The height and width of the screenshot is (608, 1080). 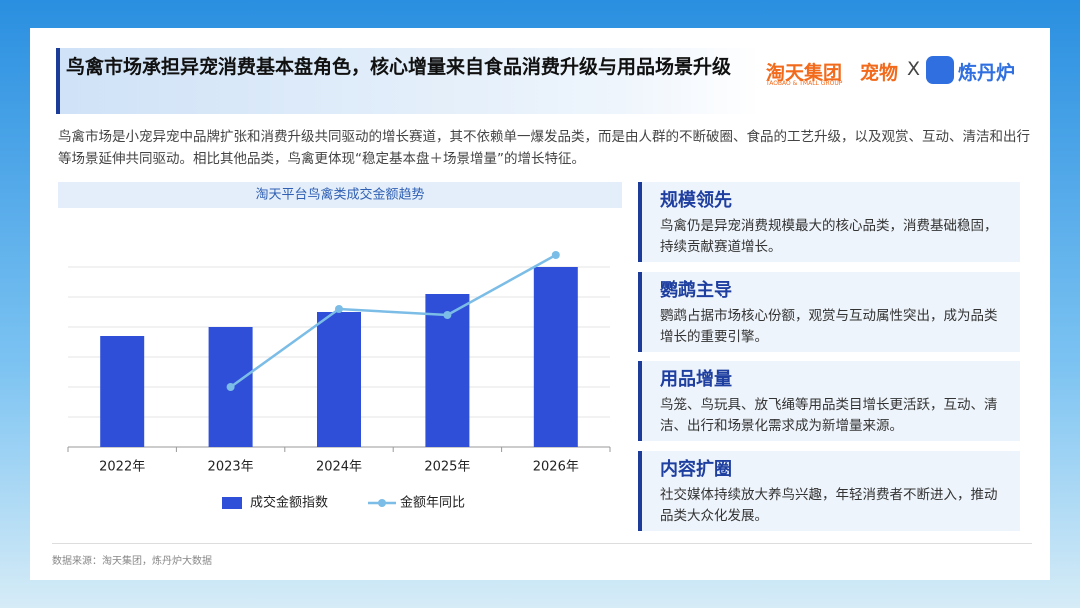 What do you see at coordinates (289, 503) in the screenshot?
I see `legend-label: 成交金额指数` at bounding box center [289, 503].